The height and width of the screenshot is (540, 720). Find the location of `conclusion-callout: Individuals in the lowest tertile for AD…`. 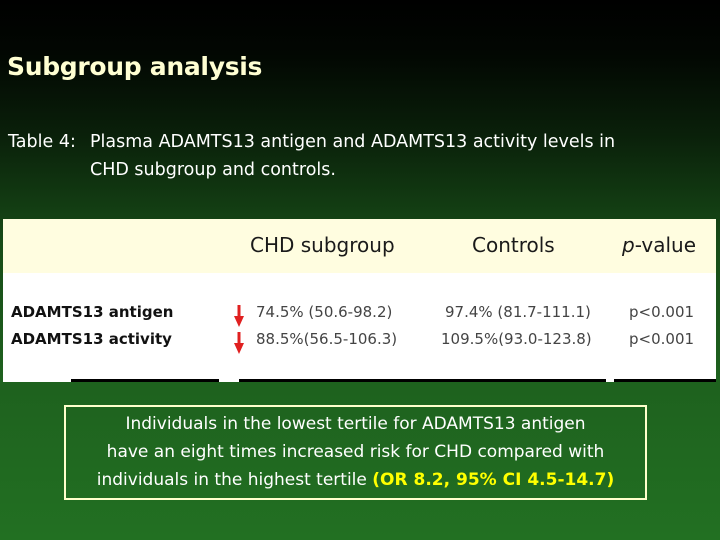

conclusion-callout: Individuals in the lowest tertile for AD… is located at coordinates (355, 452).